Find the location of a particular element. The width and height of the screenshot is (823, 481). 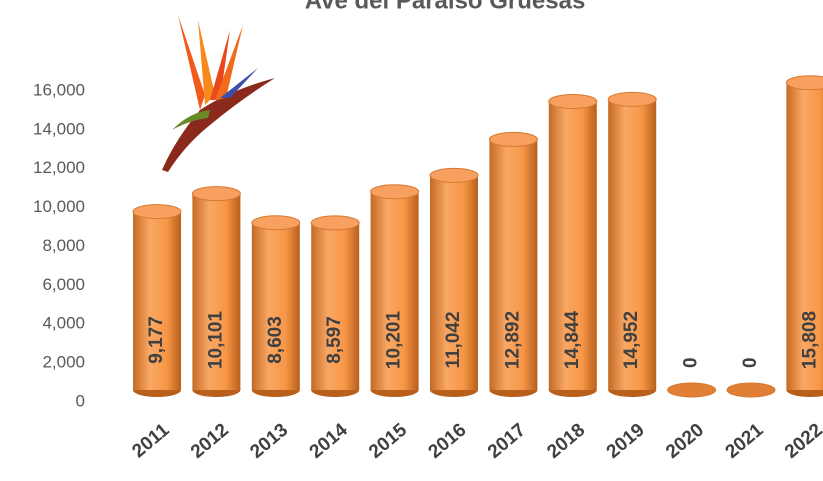

y-tick-label: 16,000 is located at coordinates (59, 89).